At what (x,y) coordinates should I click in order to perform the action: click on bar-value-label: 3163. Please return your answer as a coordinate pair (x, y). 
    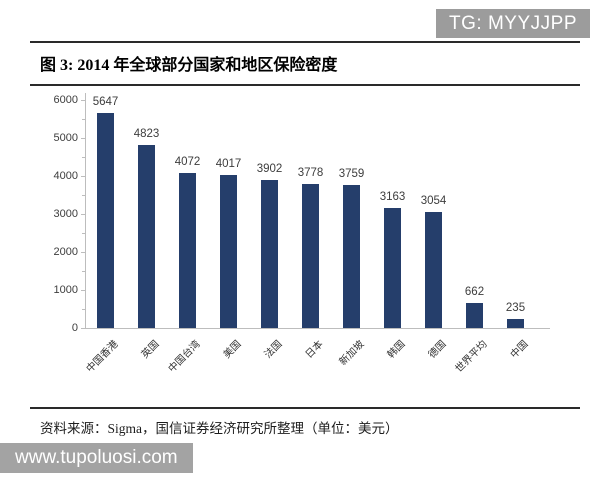
    Looking at the image, I should click on (392, 196).